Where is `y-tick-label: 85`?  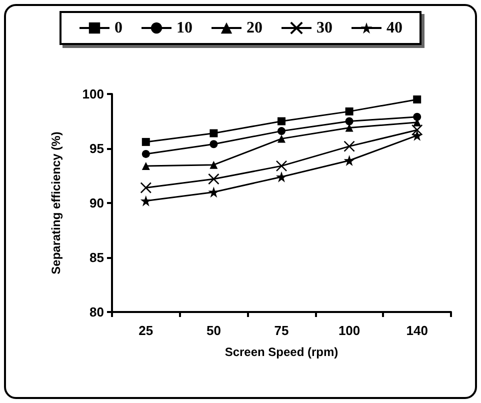
y-tick-label: 85 is located at coordinates (97, 257).